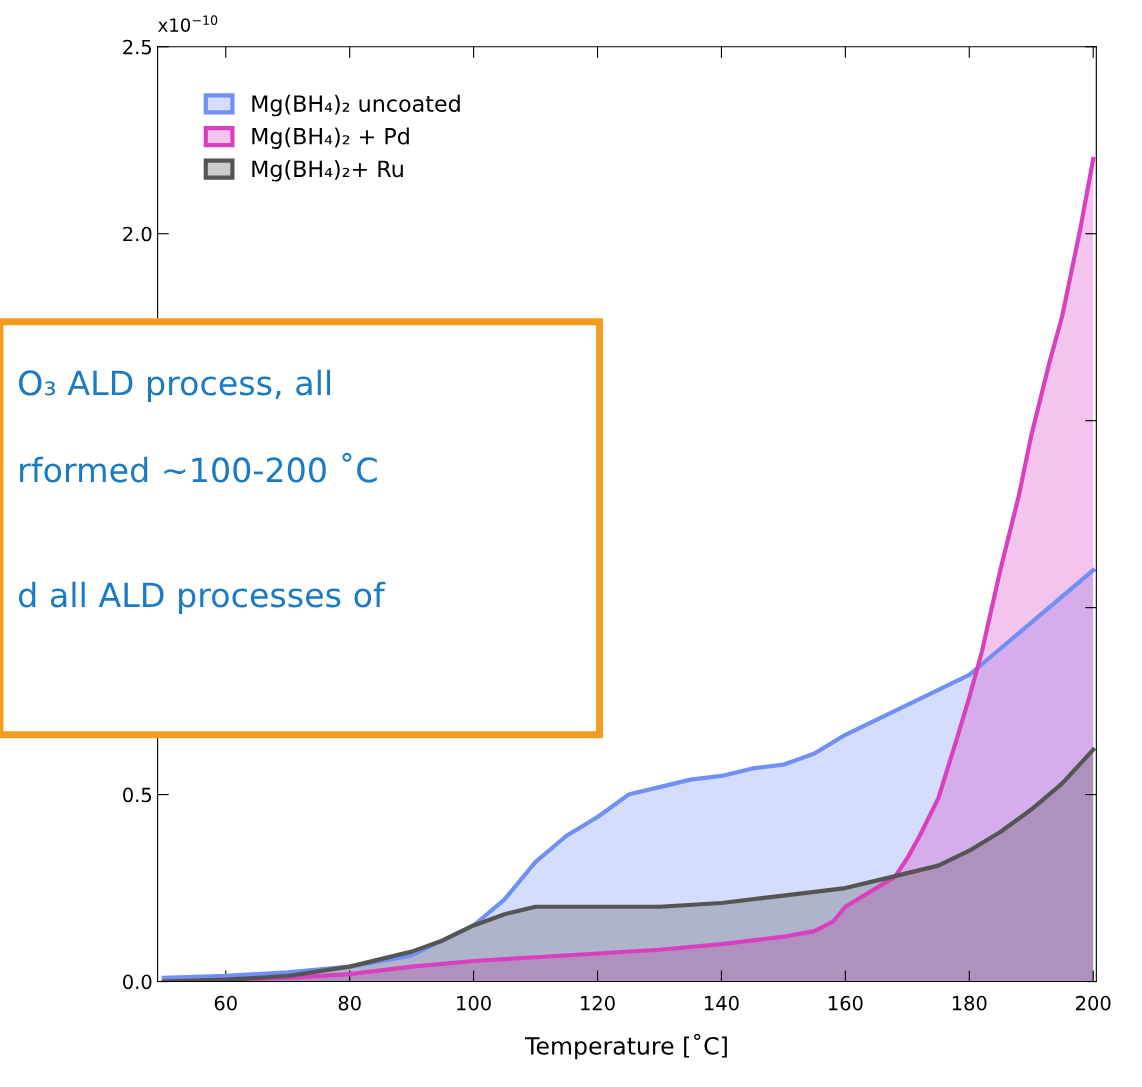 This screenshot has width=1142, height=1087. I want to click on annotation: O₃ ALD process, all, so click(175, 386).